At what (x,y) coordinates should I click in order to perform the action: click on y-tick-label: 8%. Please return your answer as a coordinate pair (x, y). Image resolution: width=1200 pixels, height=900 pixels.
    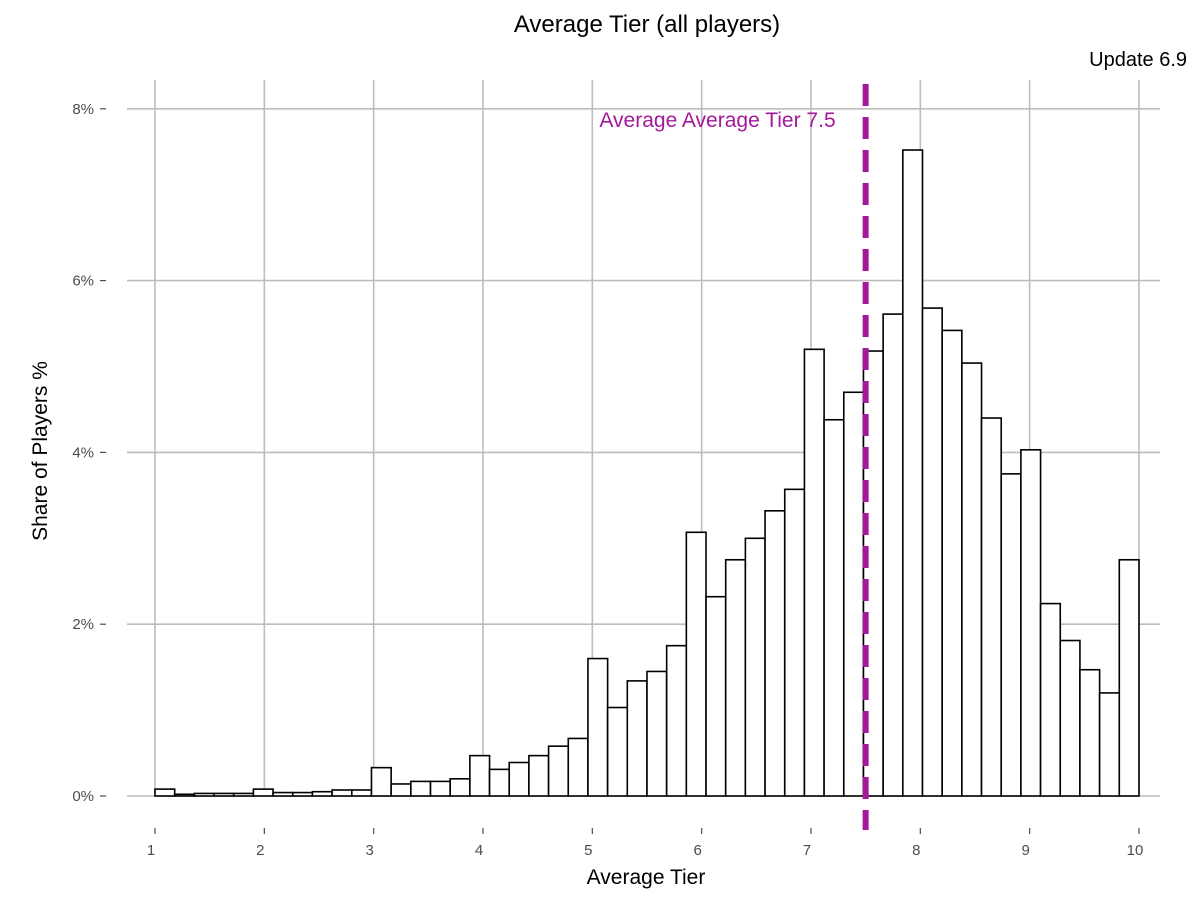
    Looking at the image, I should click on (83, 109).